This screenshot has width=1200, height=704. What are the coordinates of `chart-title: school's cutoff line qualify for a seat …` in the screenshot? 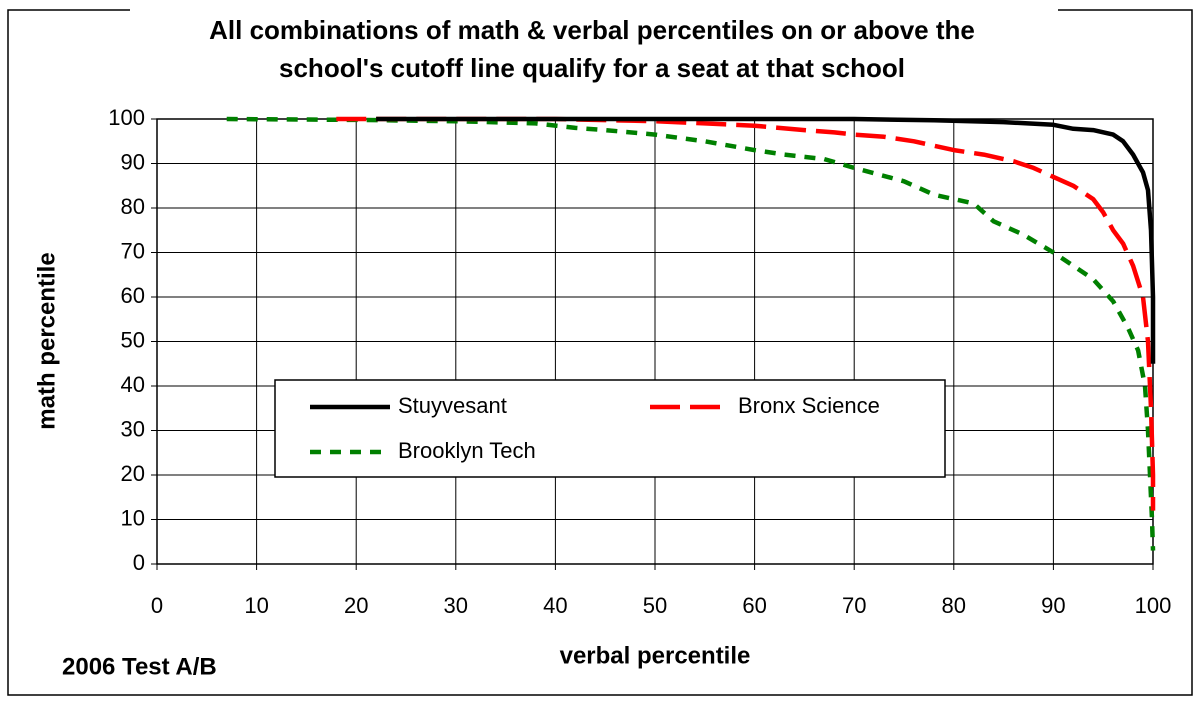 It's located at (592, 68).